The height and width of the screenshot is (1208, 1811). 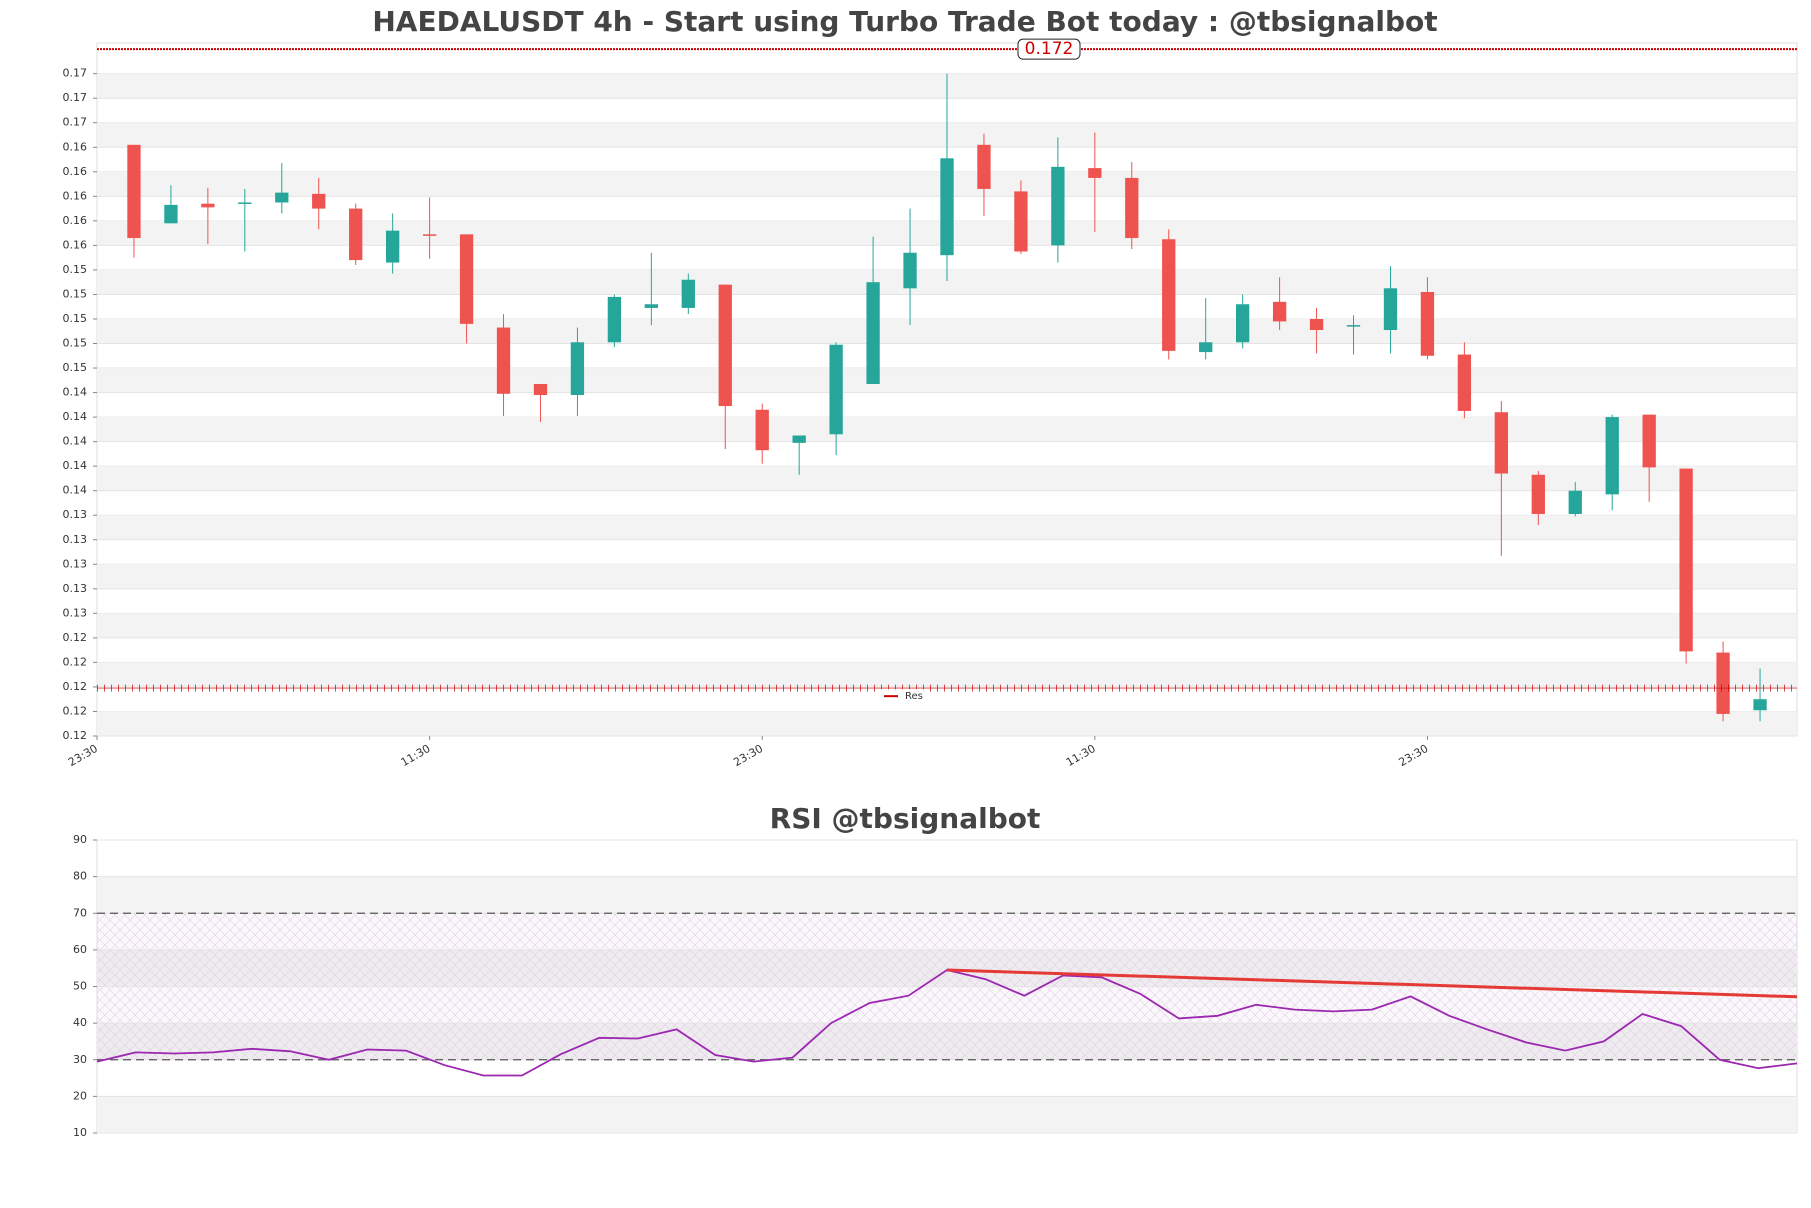 What do you see at coordinates (1049, 49) in the screenshot?
I see `resistance-label: 0.172` at bounding box center [1049, 49].